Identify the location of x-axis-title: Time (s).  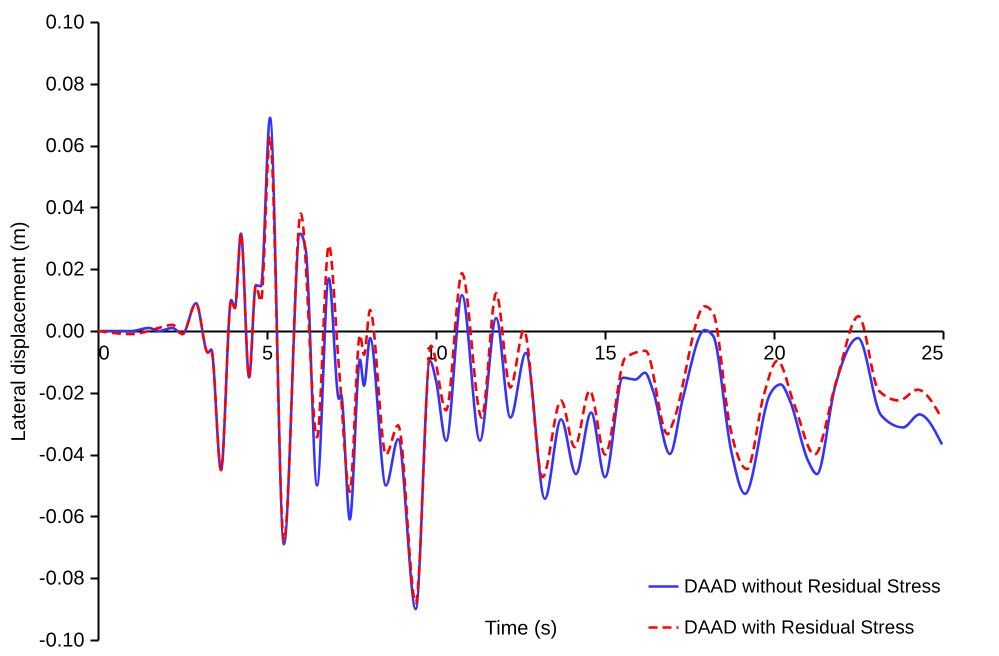
(521, 629).